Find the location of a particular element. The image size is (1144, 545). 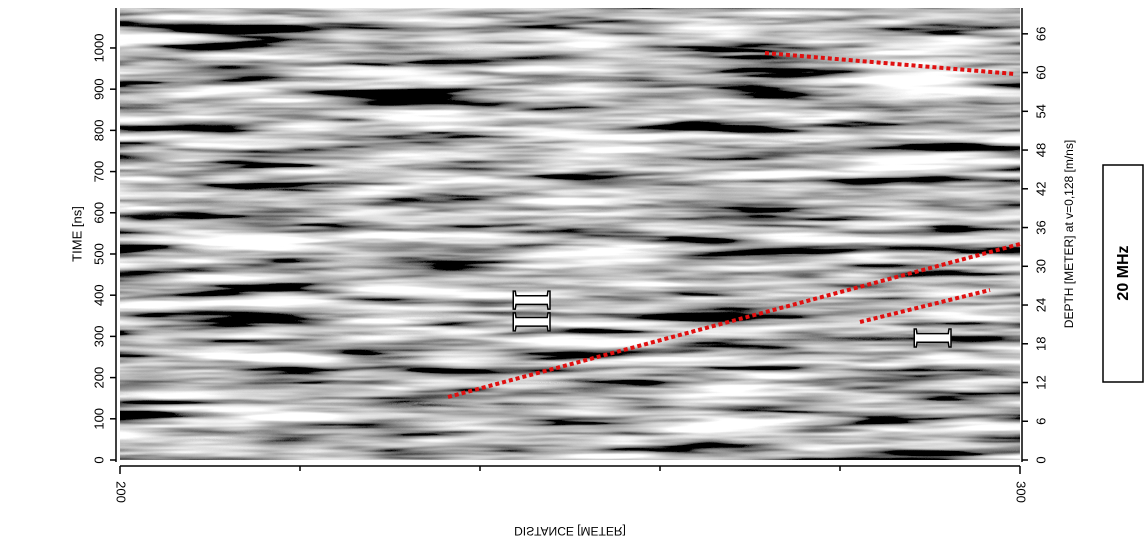

y2-tick-label: 66 is located at coordinates (1040, 34).